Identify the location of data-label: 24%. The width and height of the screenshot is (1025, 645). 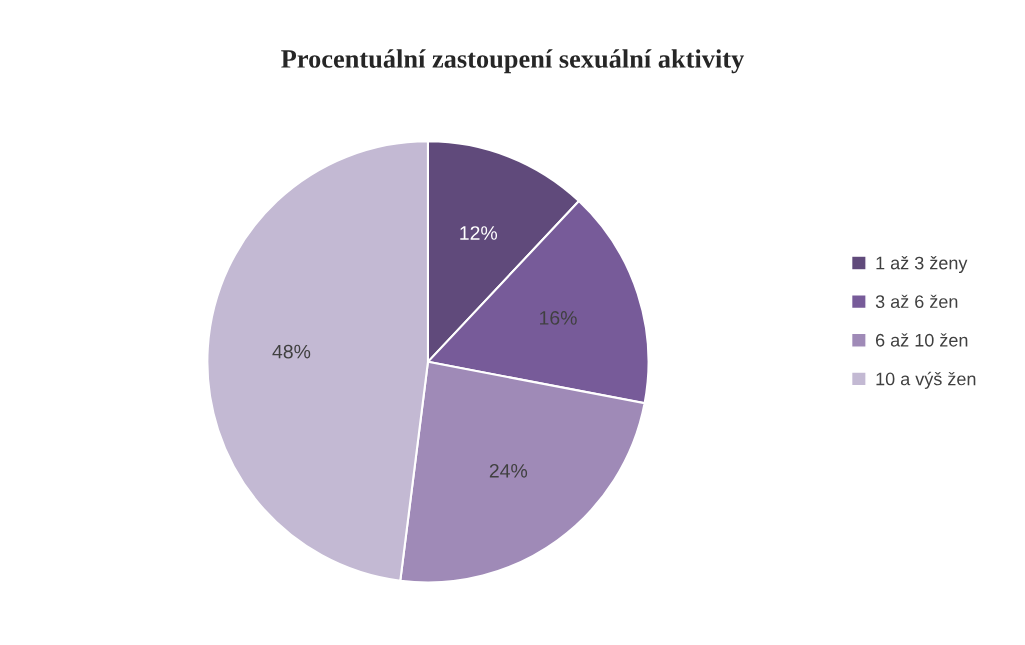
(508, 470).